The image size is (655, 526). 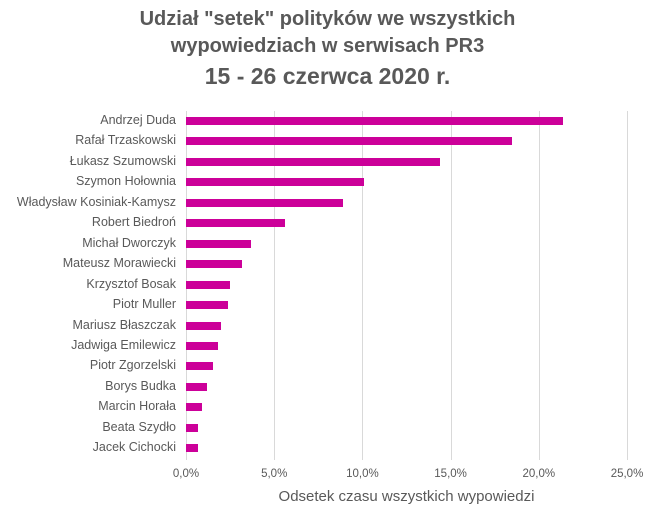 What do you see at coordinates (129, 242) in the screenshot?
I see `category-label: Michał Dworczyk` at bounding box center [129, 242].